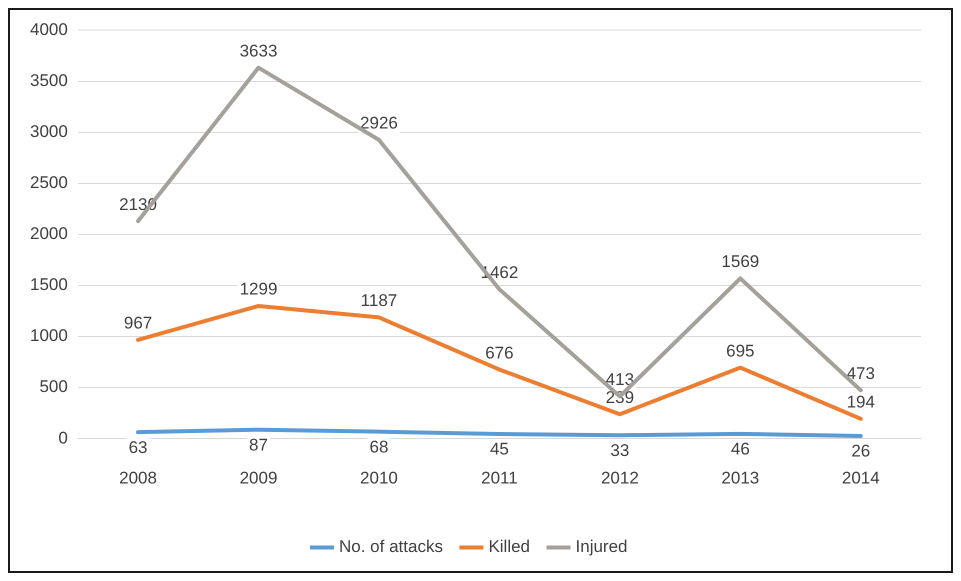 The width and height of the screenshot is (961, 581). I want to click on legend-label: Killed, so click(509, 546).